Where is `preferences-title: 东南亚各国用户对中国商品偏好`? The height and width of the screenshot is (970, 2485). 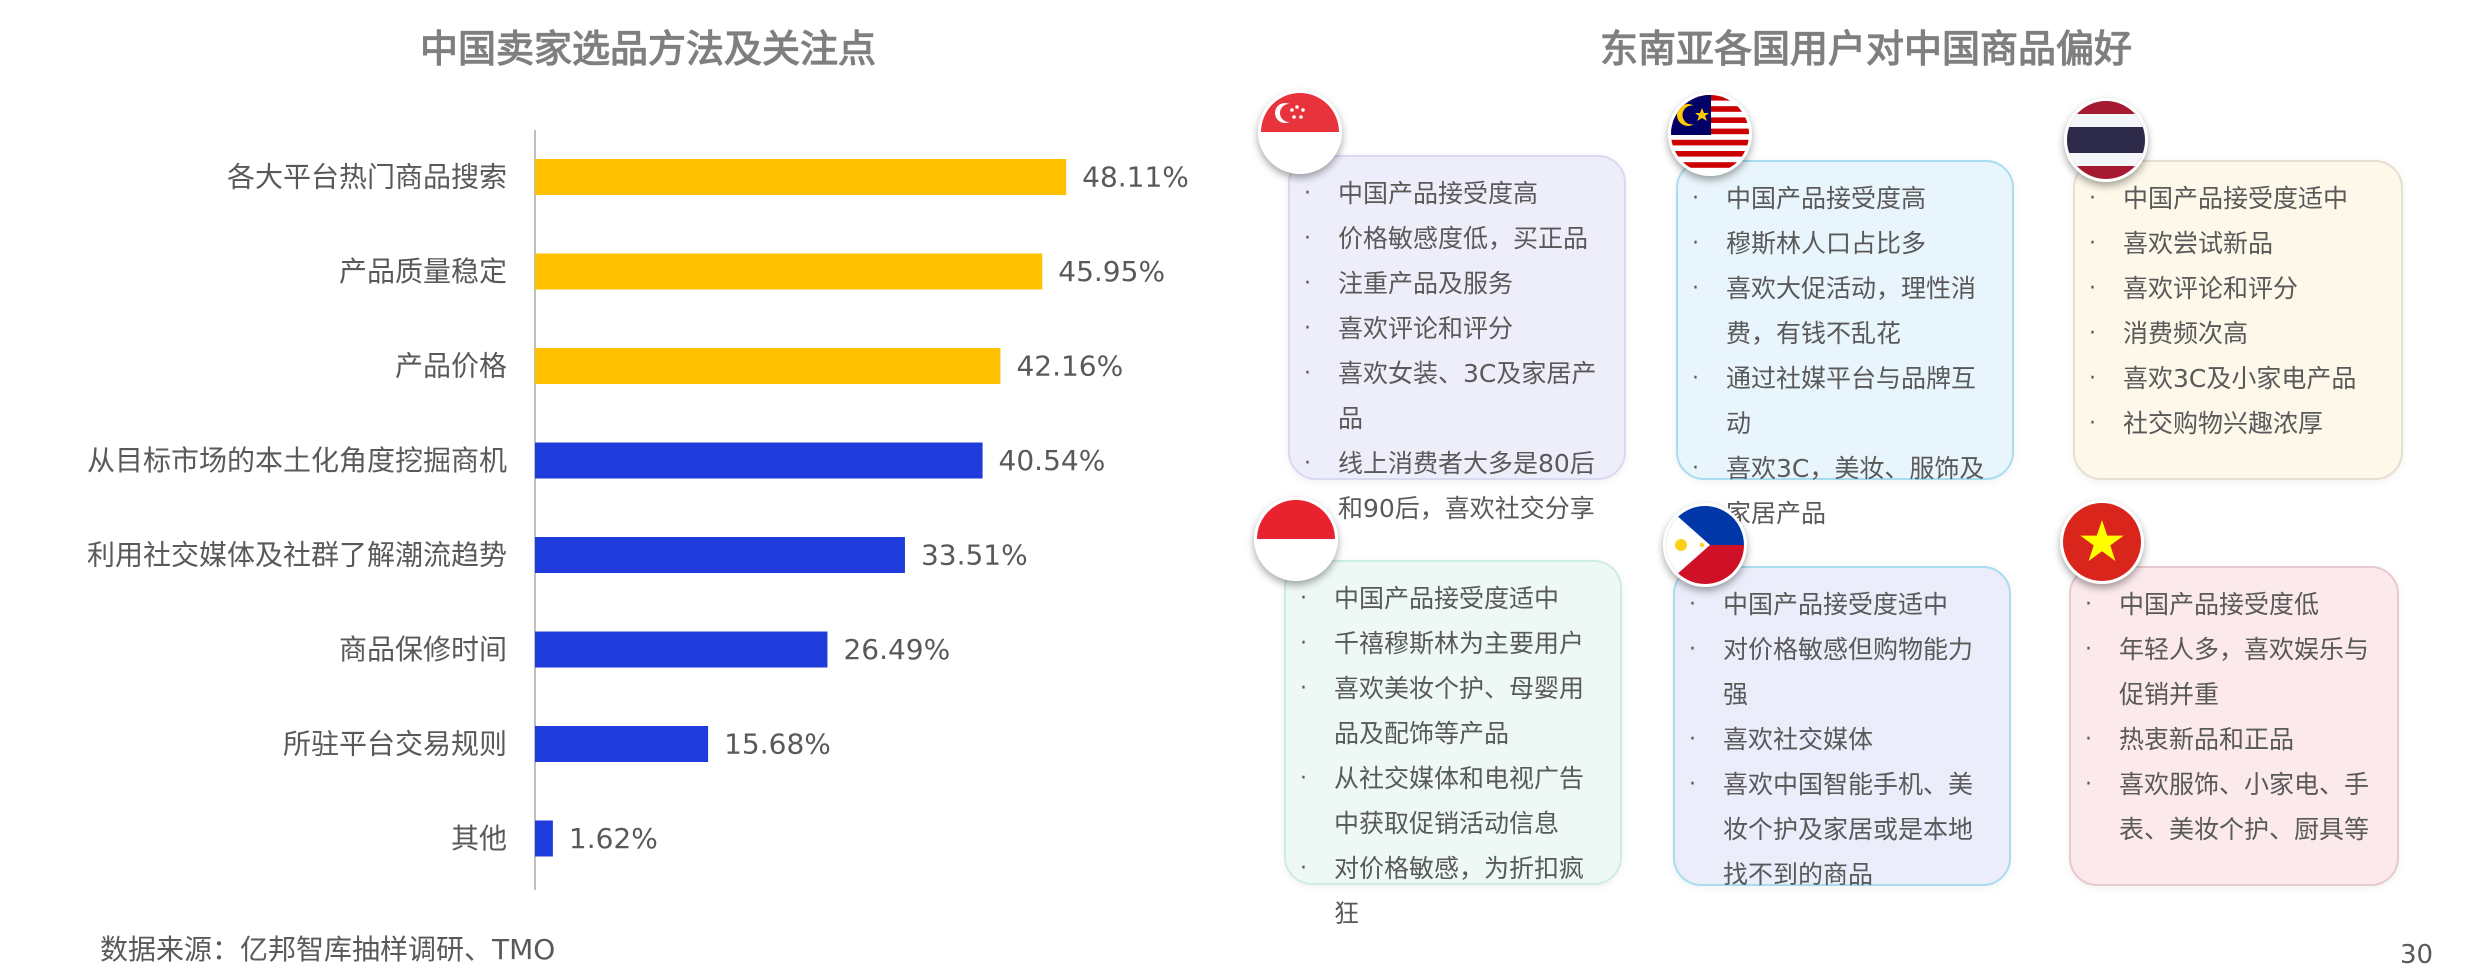
preferences-title: 东南亚各国用户对中国商品偏好 is located at coordinates (1866, 49).